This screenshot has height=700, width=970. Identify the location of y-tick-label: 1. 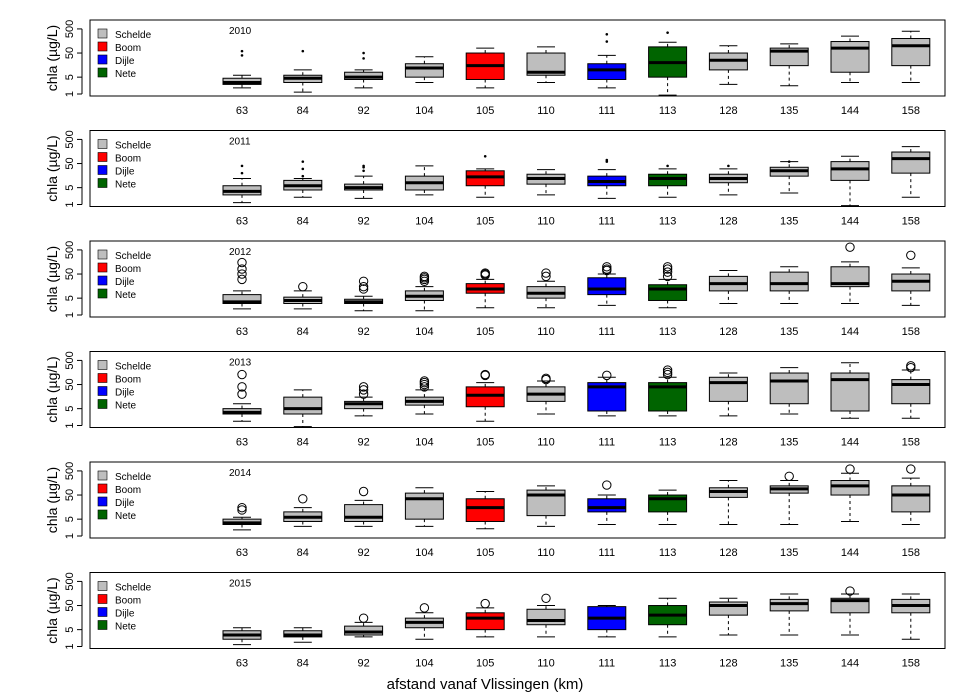
(70, 94).